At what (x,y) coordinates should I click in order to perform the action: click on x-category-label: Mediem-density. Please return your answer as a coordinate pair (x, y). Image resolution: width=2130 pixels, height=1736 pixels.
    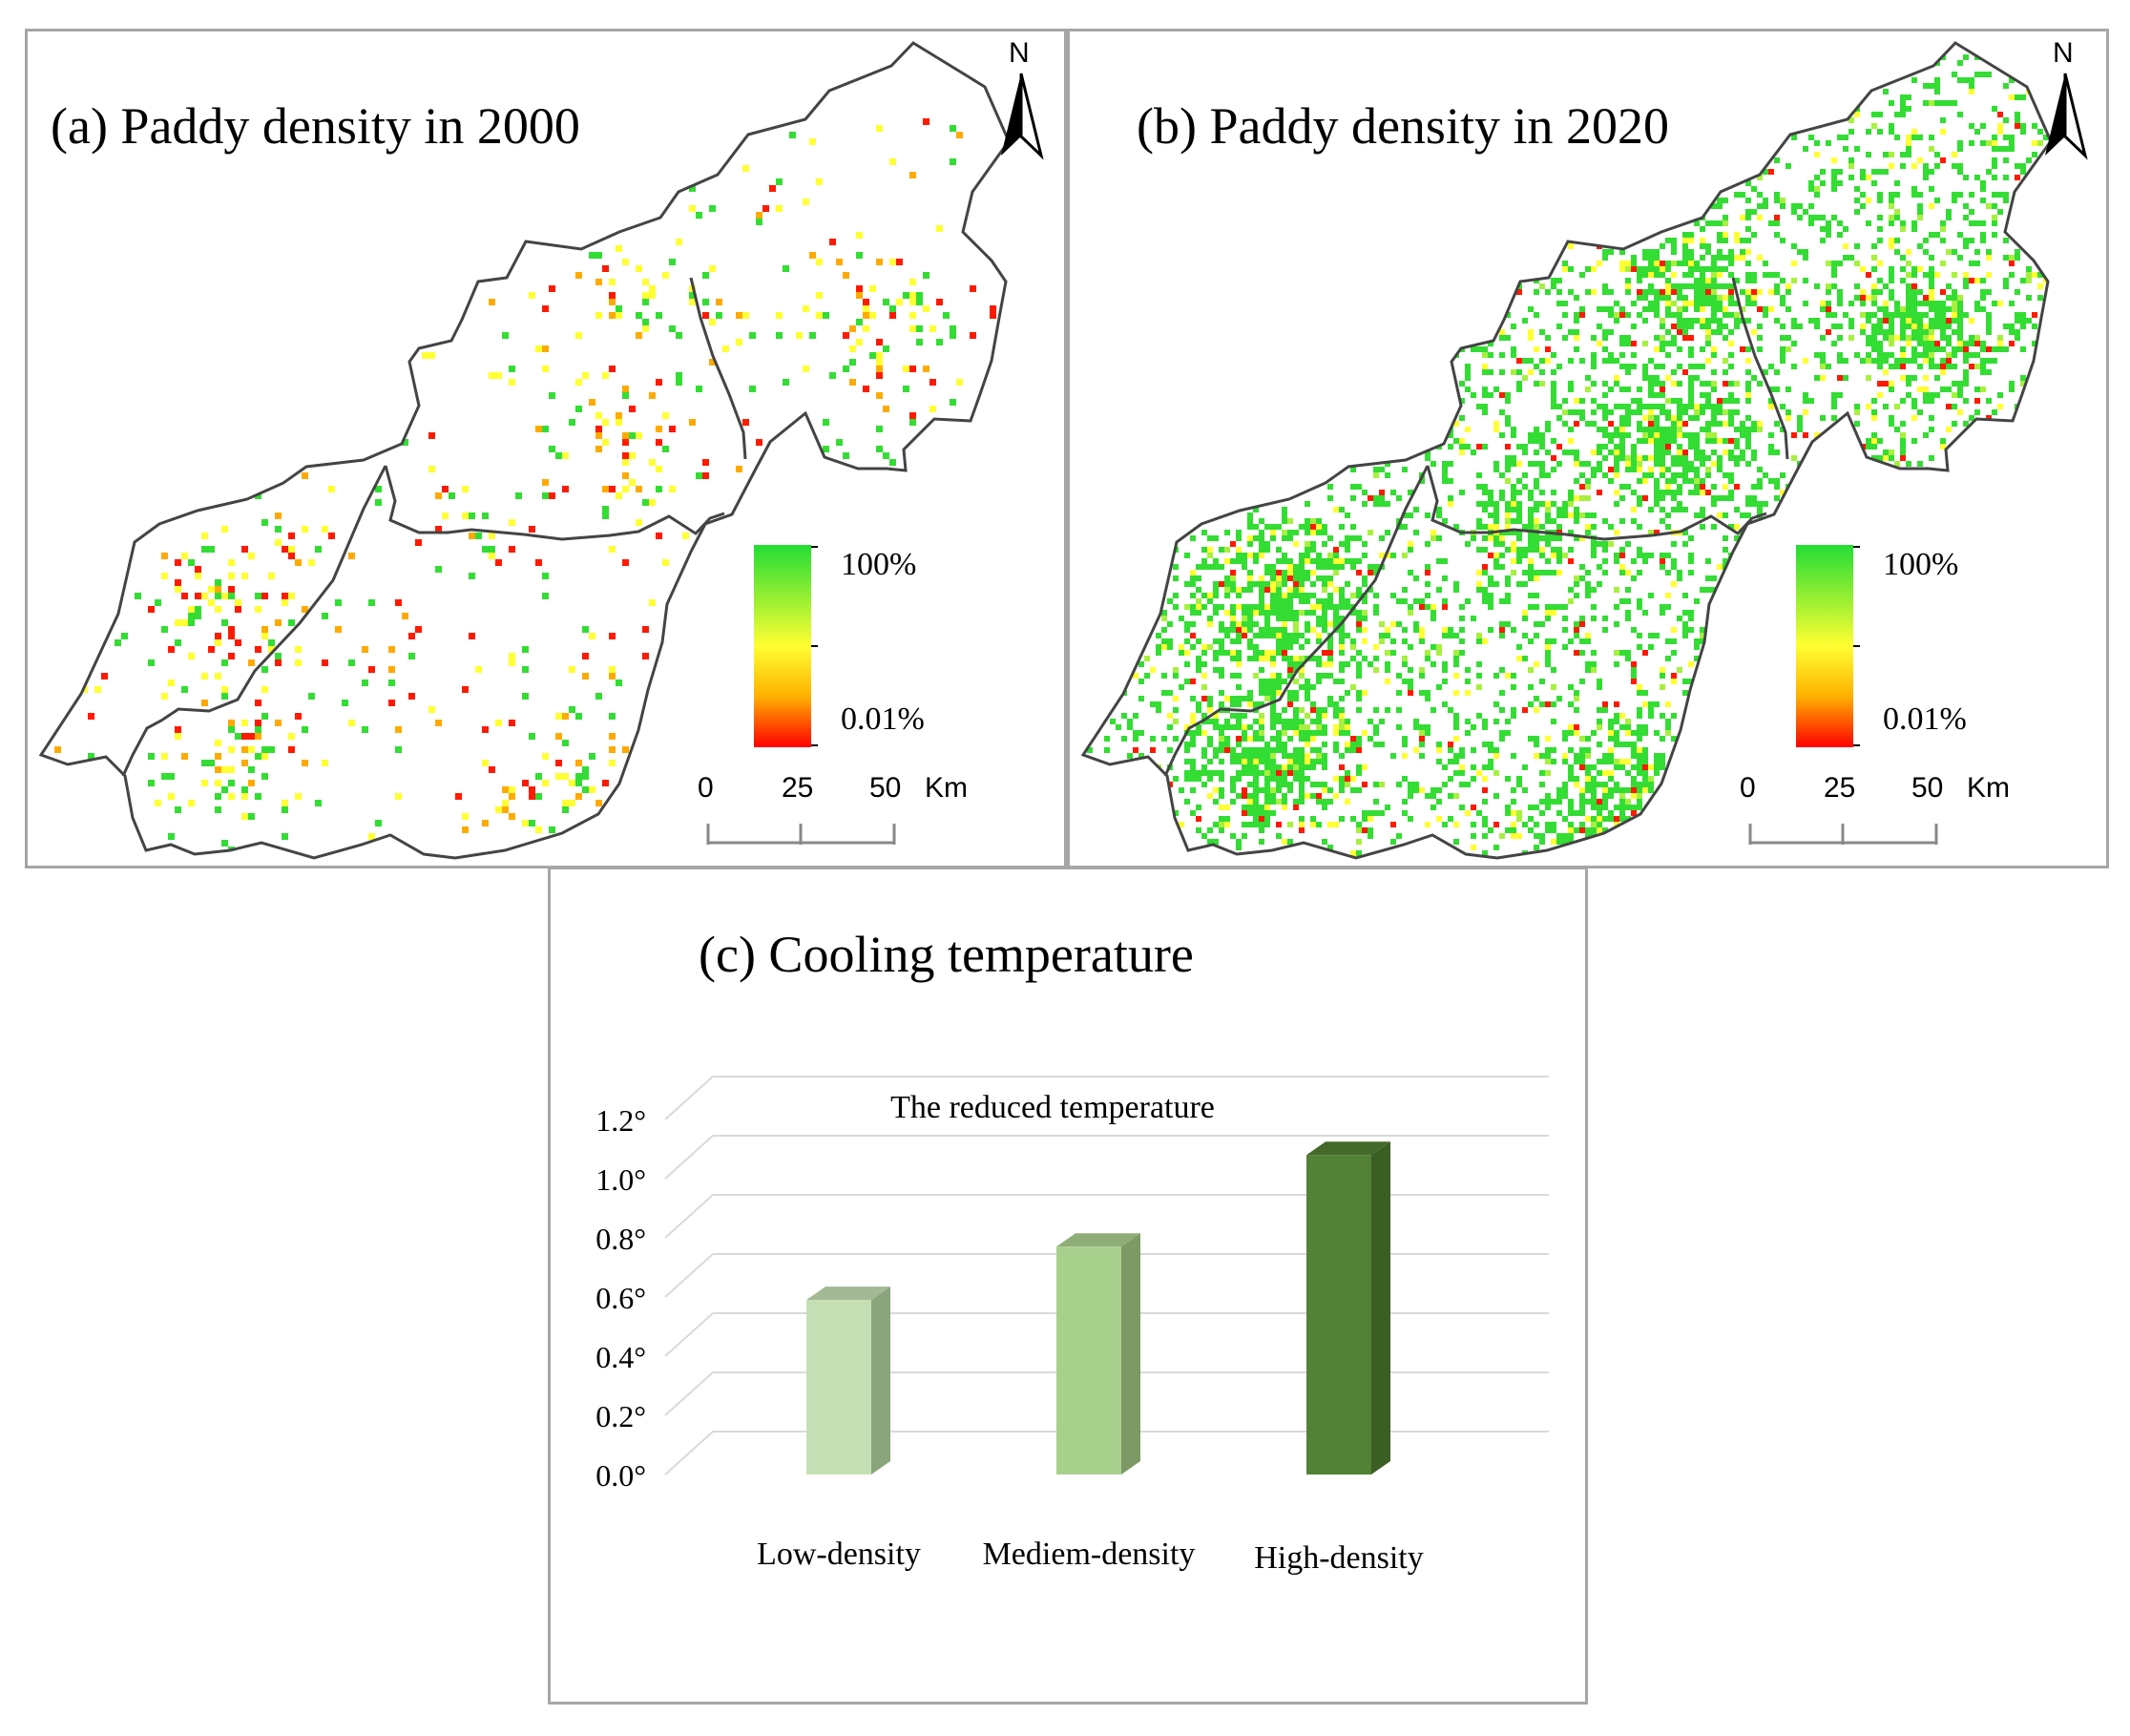
    Looking at the image, I should click on (1089, 1554).